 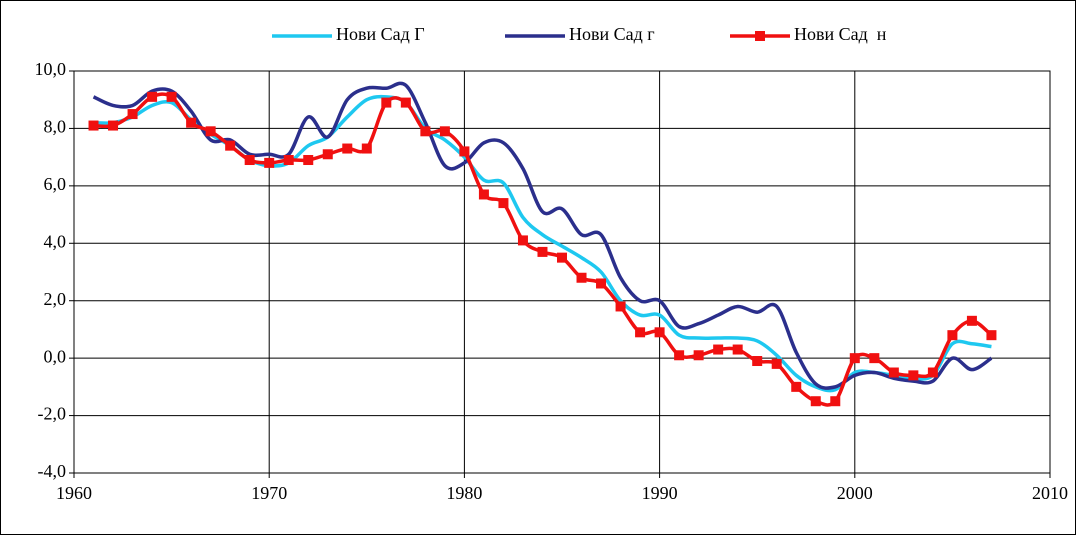 I want to click on y-tick-label: -2,0, so click(x=52, y=414).